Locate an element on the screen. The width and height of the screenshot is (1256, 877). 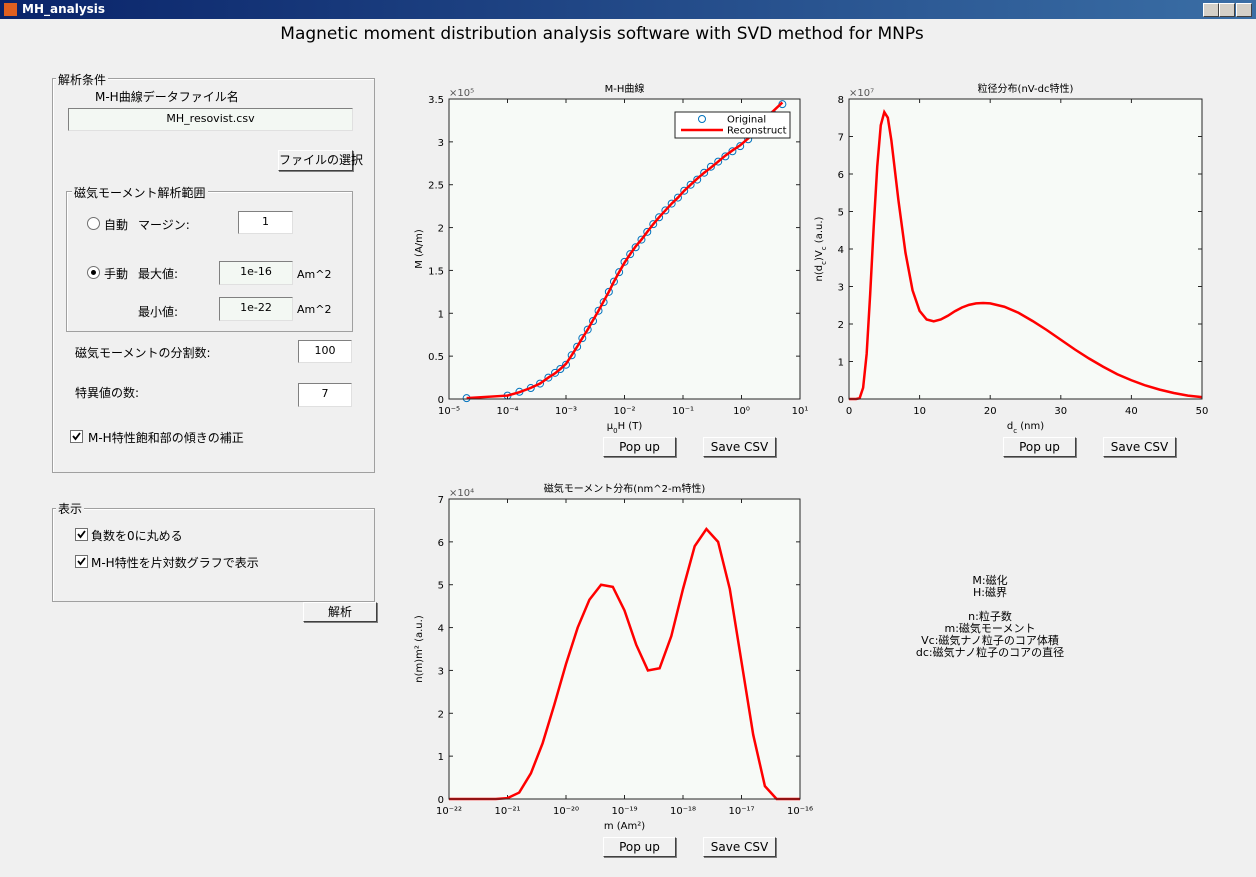
note: M:磁化 is located at coordinates (990, 580).